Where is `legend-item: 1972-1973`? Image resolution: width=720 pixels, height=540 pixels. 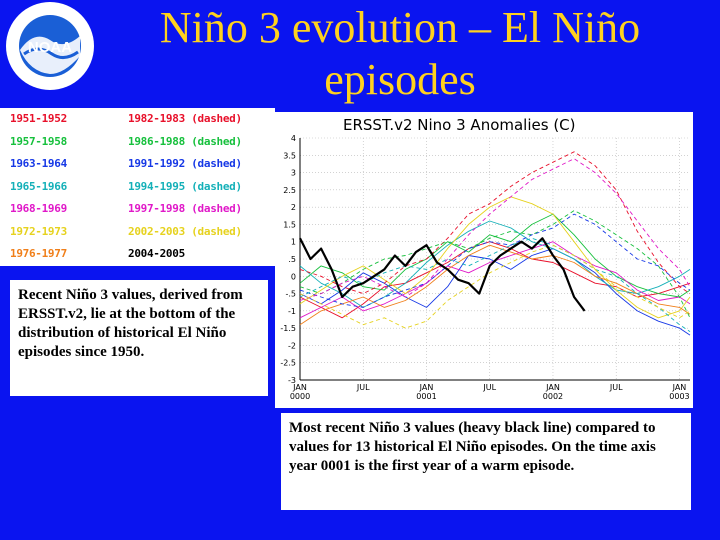
legend-item: 1972-1973 is located at coordinates (38, 231).